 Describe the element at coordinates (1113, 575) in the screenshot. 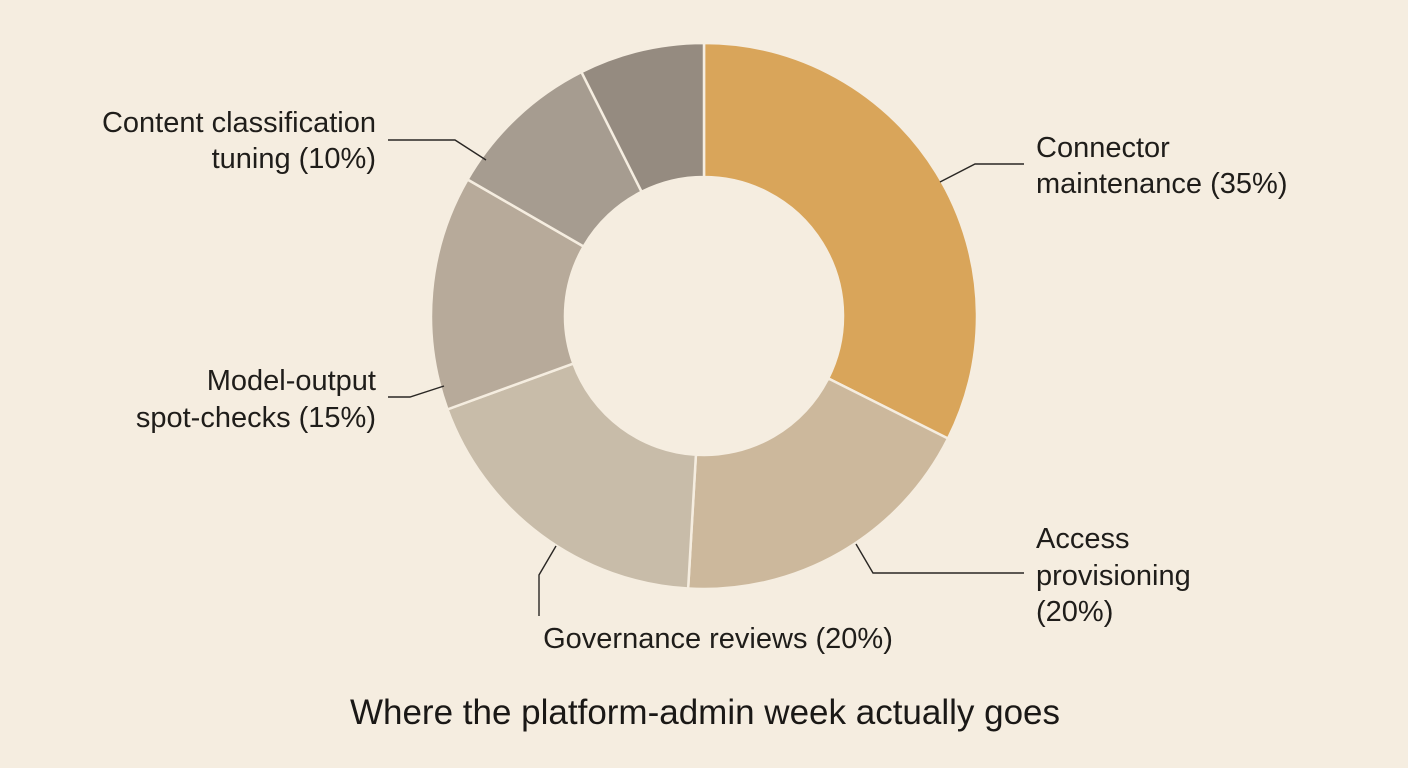

I see `slice-label-access-provisioning: Access provisioning (20%)` at that location.